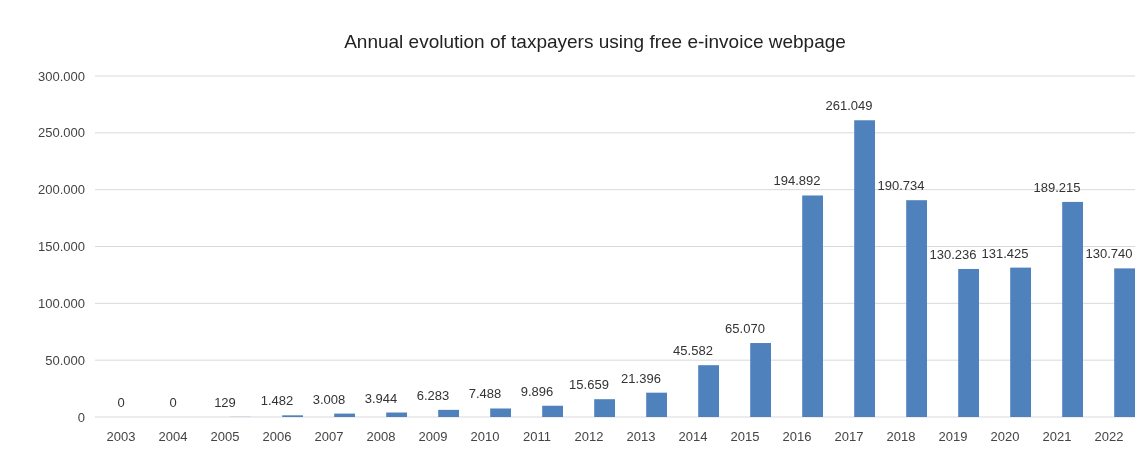  Describe the element at coordinates (901, 186) in the screenshot. I see `data-label: 190.734` at that location.